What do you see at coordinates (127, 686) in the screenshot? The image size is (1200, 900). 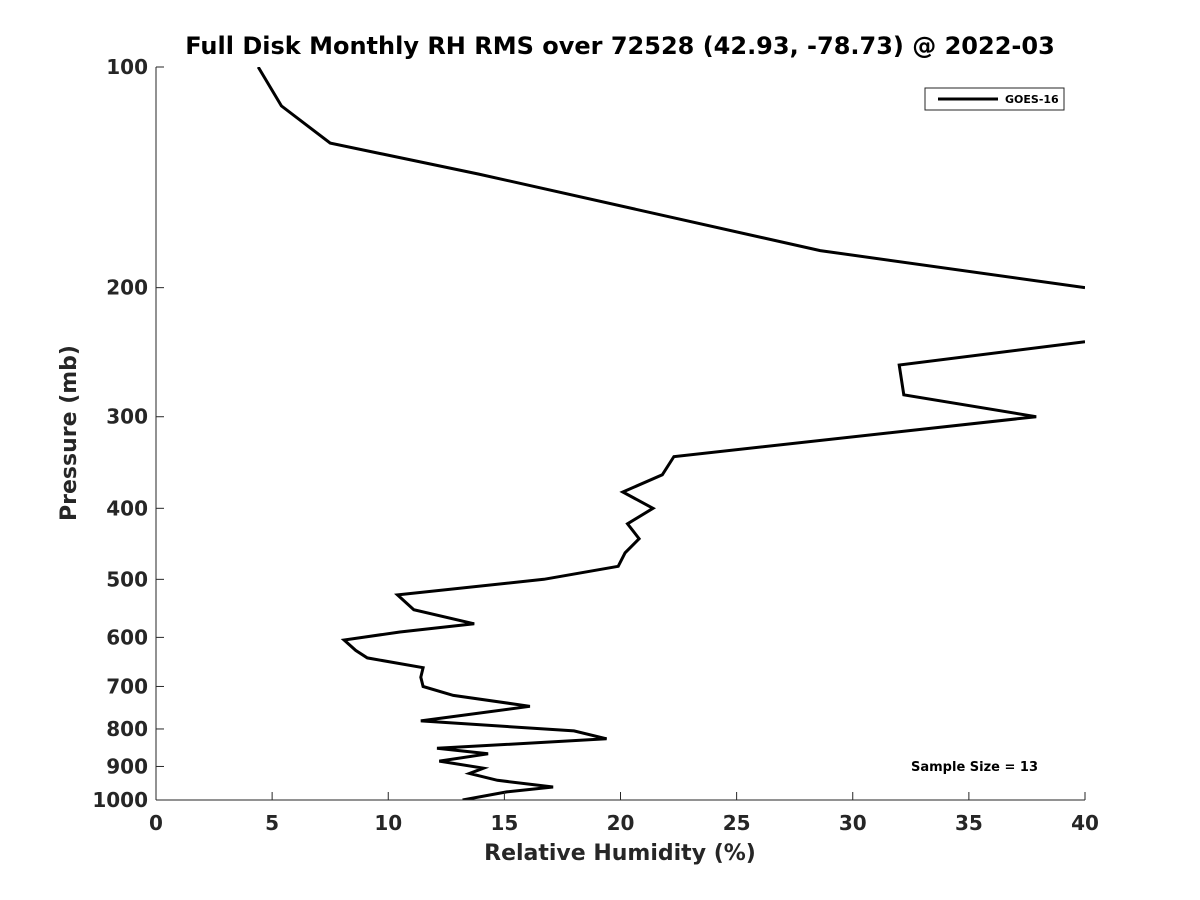 I see `y-tick-label: 700` at bounding box center [127, 686].